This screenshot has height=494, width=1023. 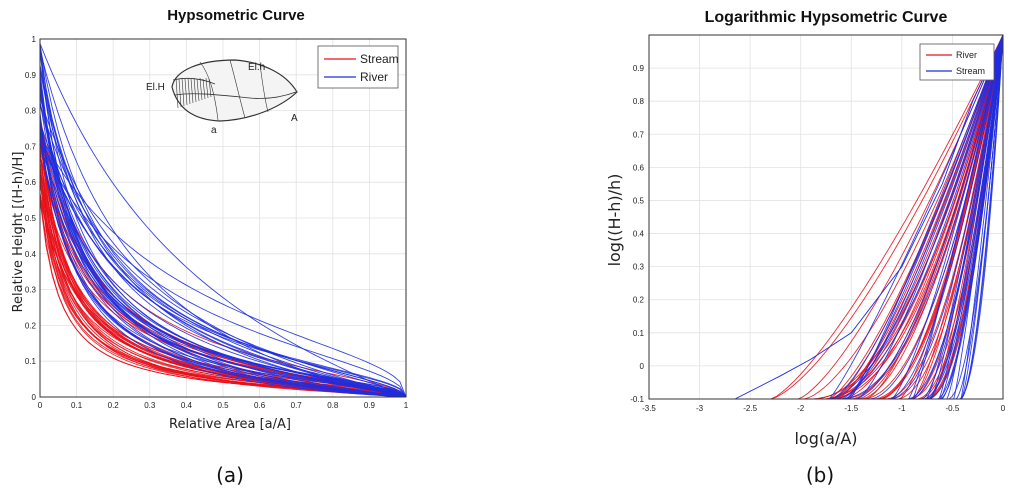 I want to click on x-tick-label: 0.7, so click(x=297, y=405).